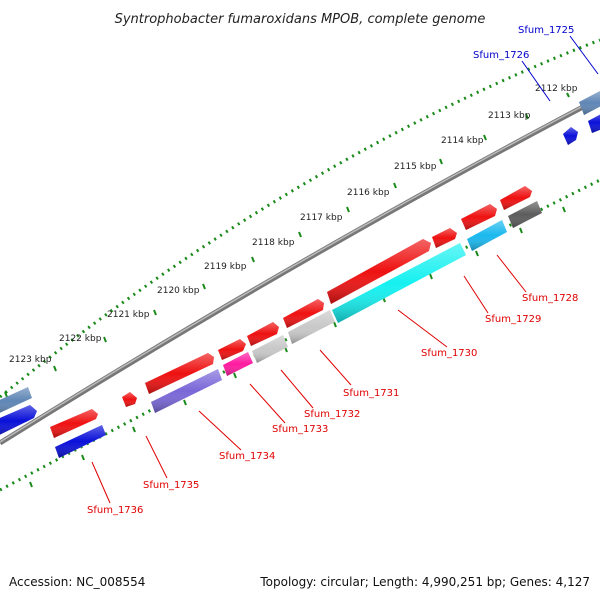  What do you see at coordinates (30, 360) in the screenshot?
I see `tick-label: 2123 kbp` at bounding box center [30, 360].